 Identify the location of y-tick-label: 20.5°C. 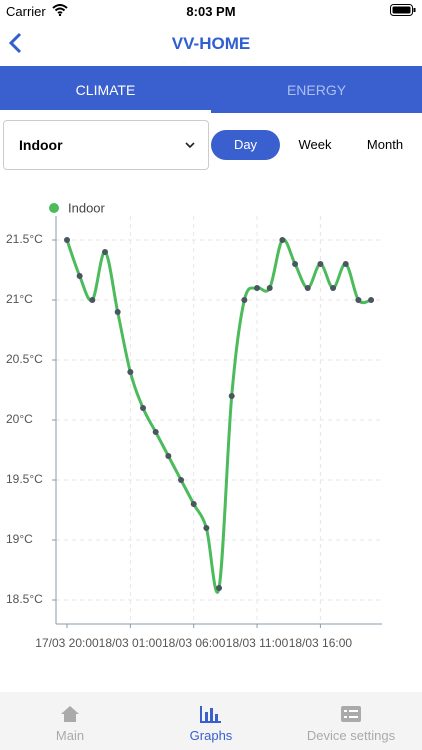
(24, 359).